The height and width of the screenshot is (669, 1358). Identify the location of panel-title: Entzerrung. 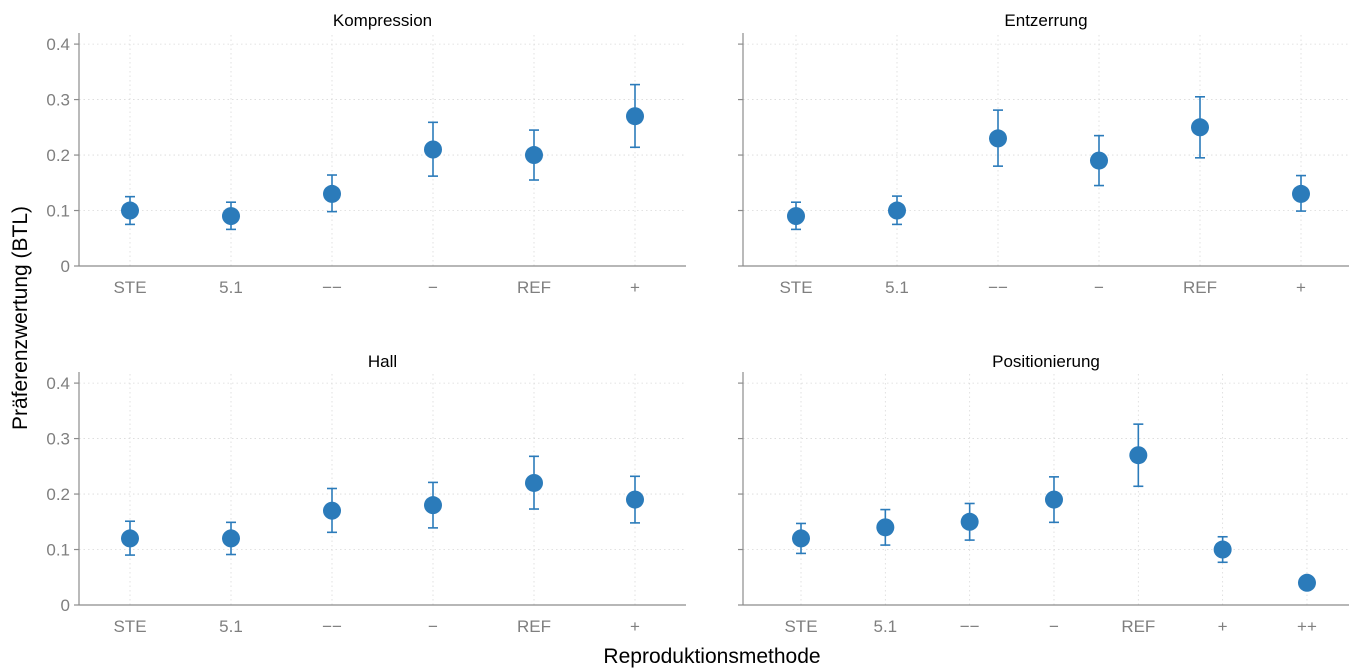
(1045, 20).